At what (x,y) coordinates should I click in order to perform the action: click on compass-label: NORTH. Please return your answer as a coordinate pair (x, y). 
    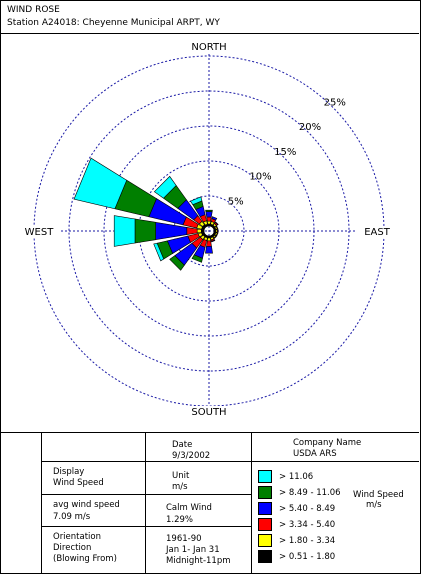
    Looking at the image, I should click on (208, 47).